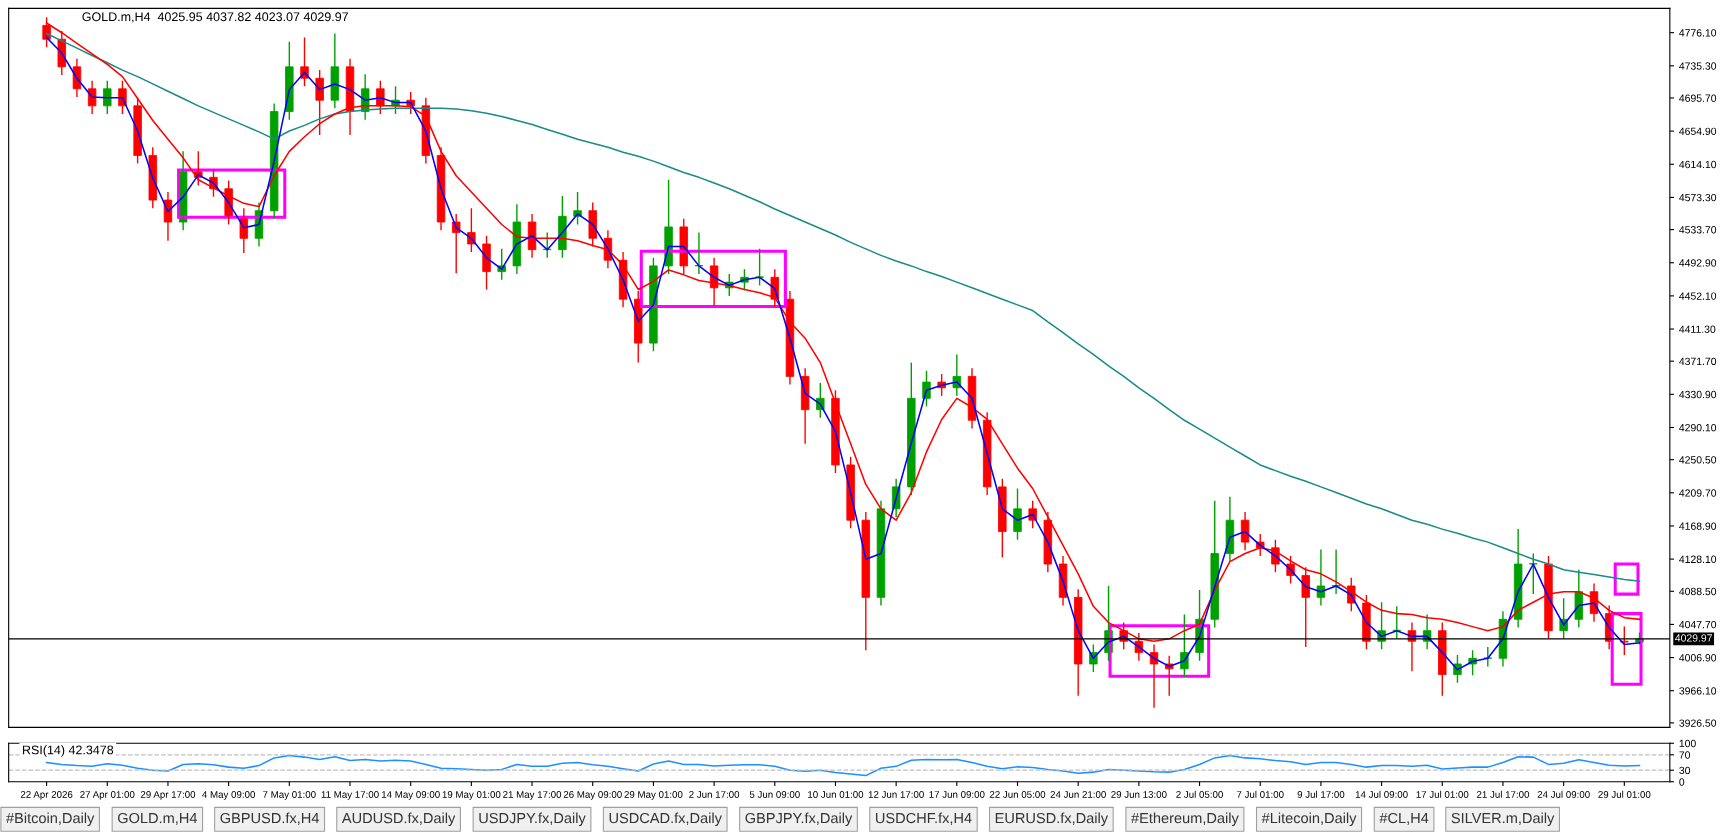 The width and height of the screenshot is (1734, 837). I want to click on x-tick-label: 29 Jun 13:00, so click(1139, 794).